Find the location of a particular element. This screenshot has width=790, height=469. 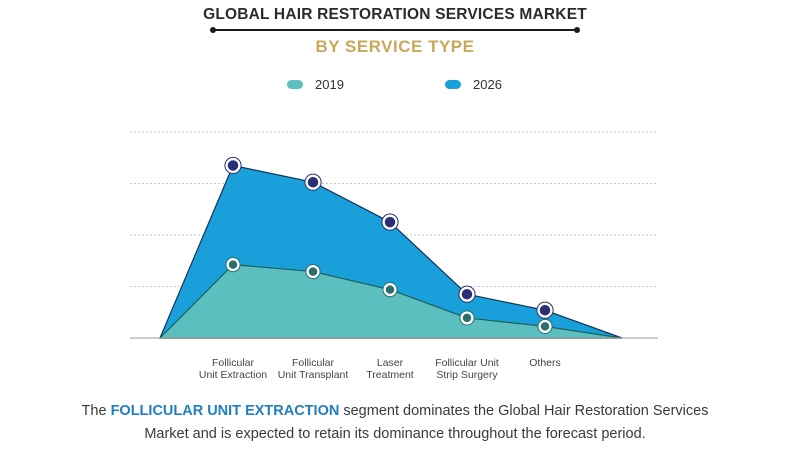

area-series-2019 is located at coordinates (390, 301).